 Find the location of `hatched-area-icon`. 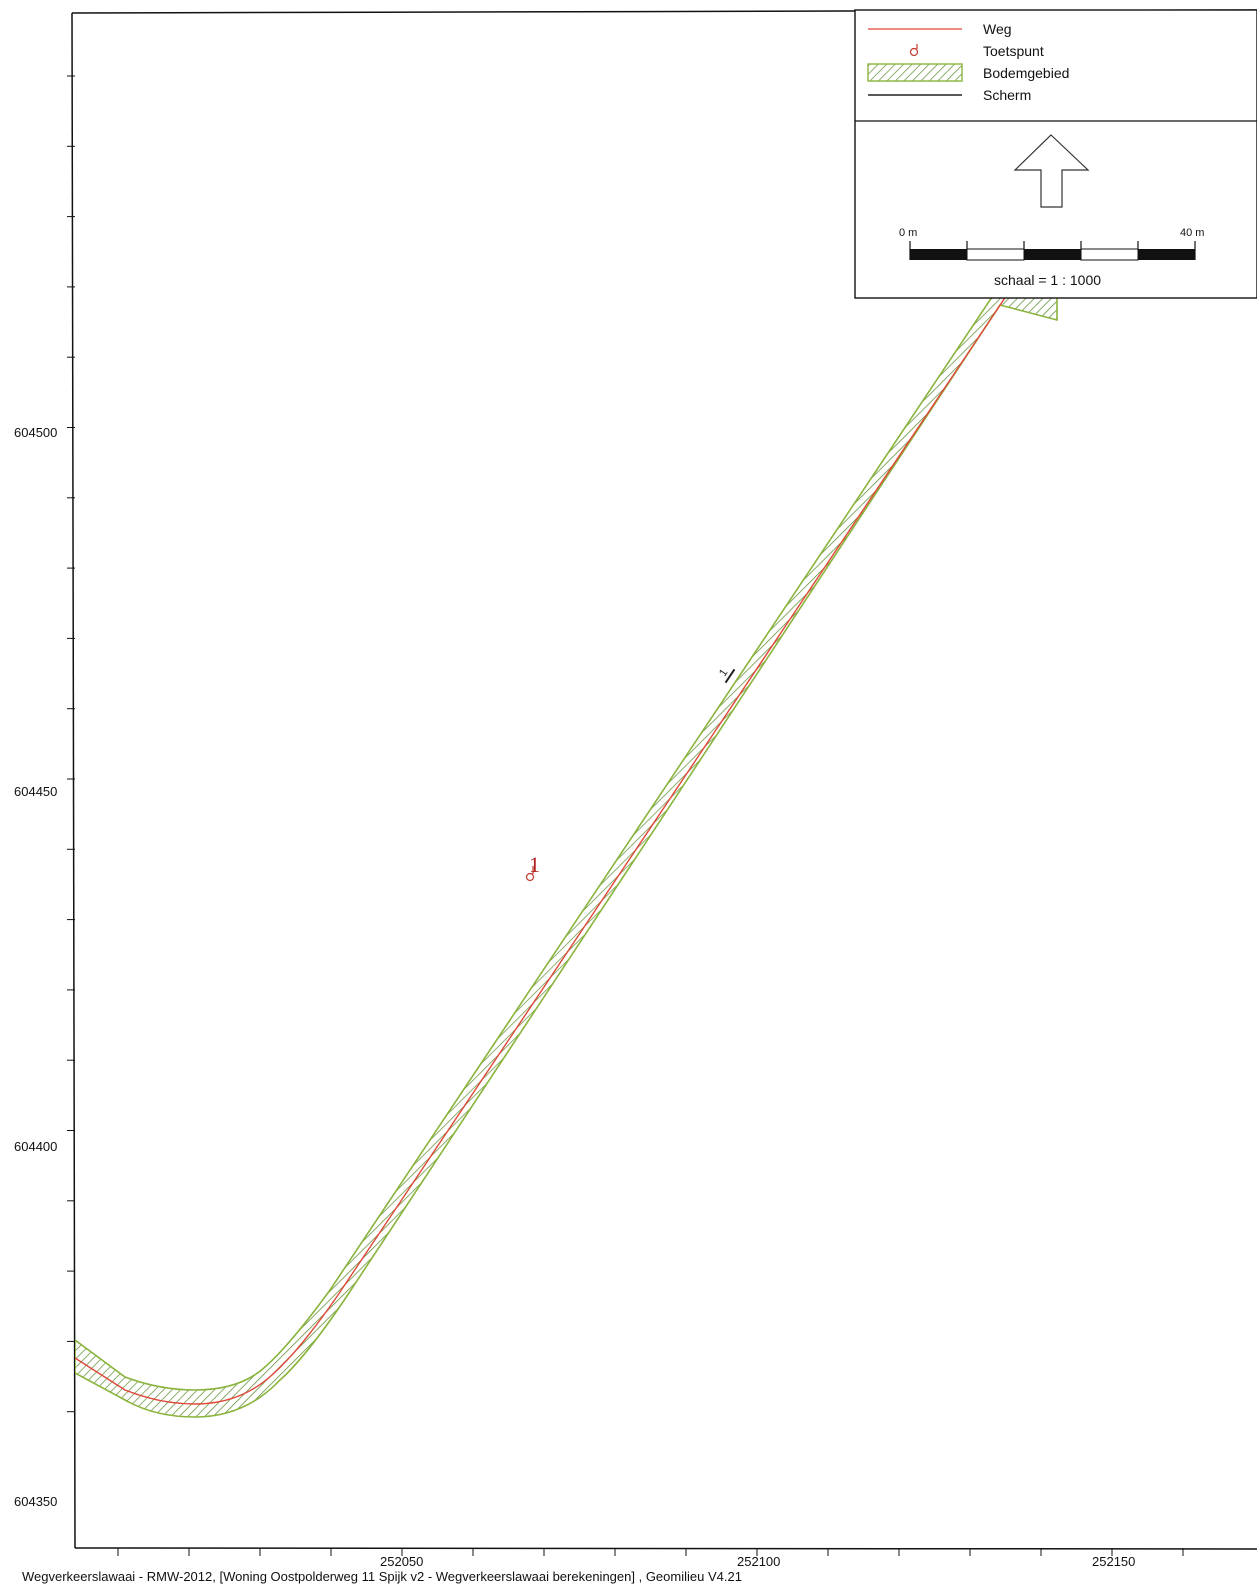

hatched-area-icon is located at coordinates (915, 72).